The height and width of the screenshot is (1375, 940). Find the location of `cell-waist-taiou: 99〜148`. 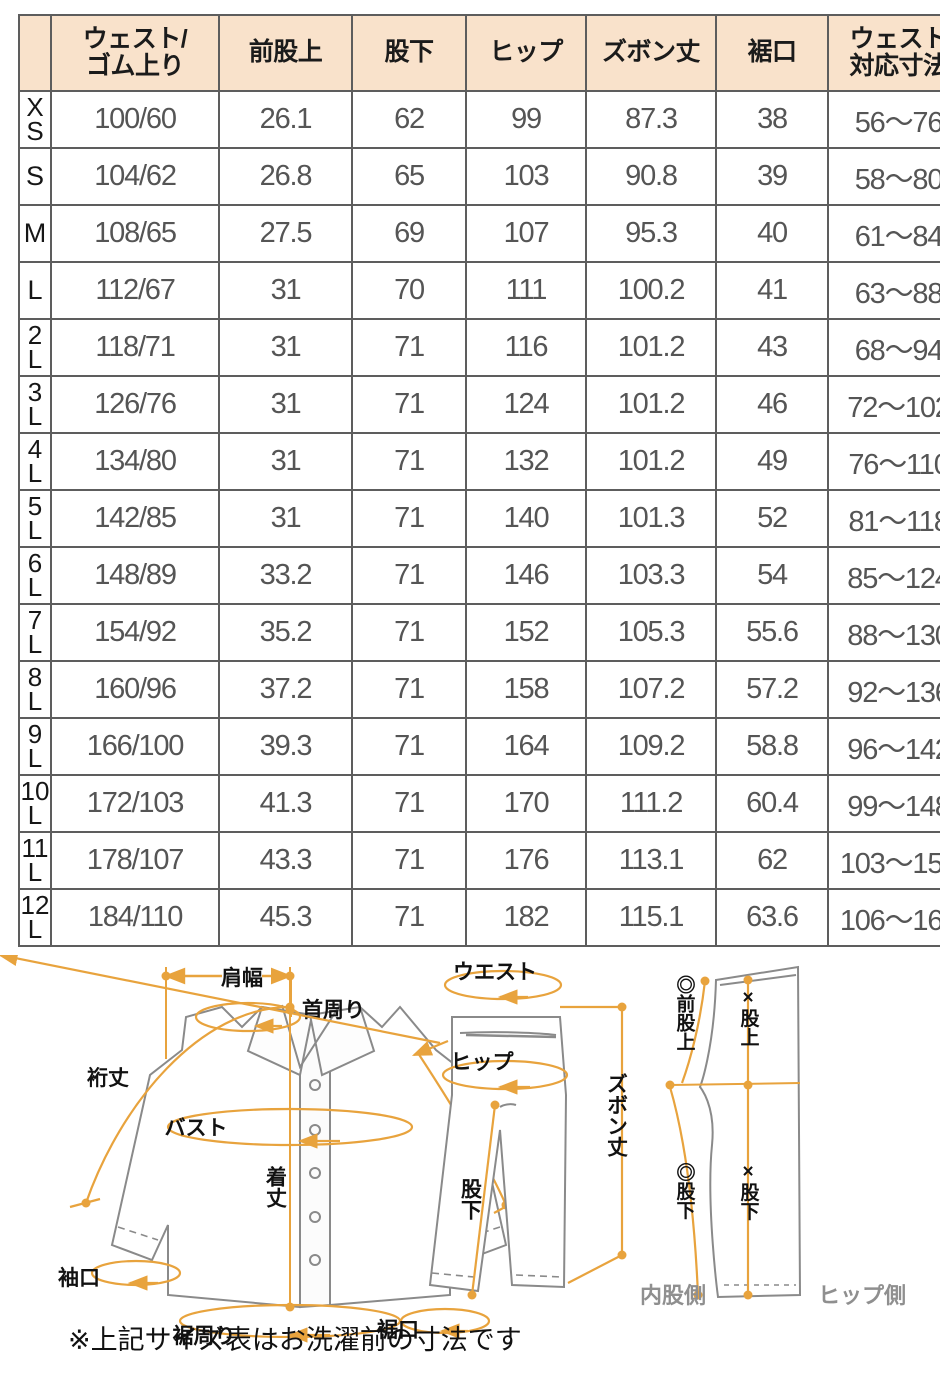

cell-waist-taiou: 99〜148 is located at coordinates (883, 803).